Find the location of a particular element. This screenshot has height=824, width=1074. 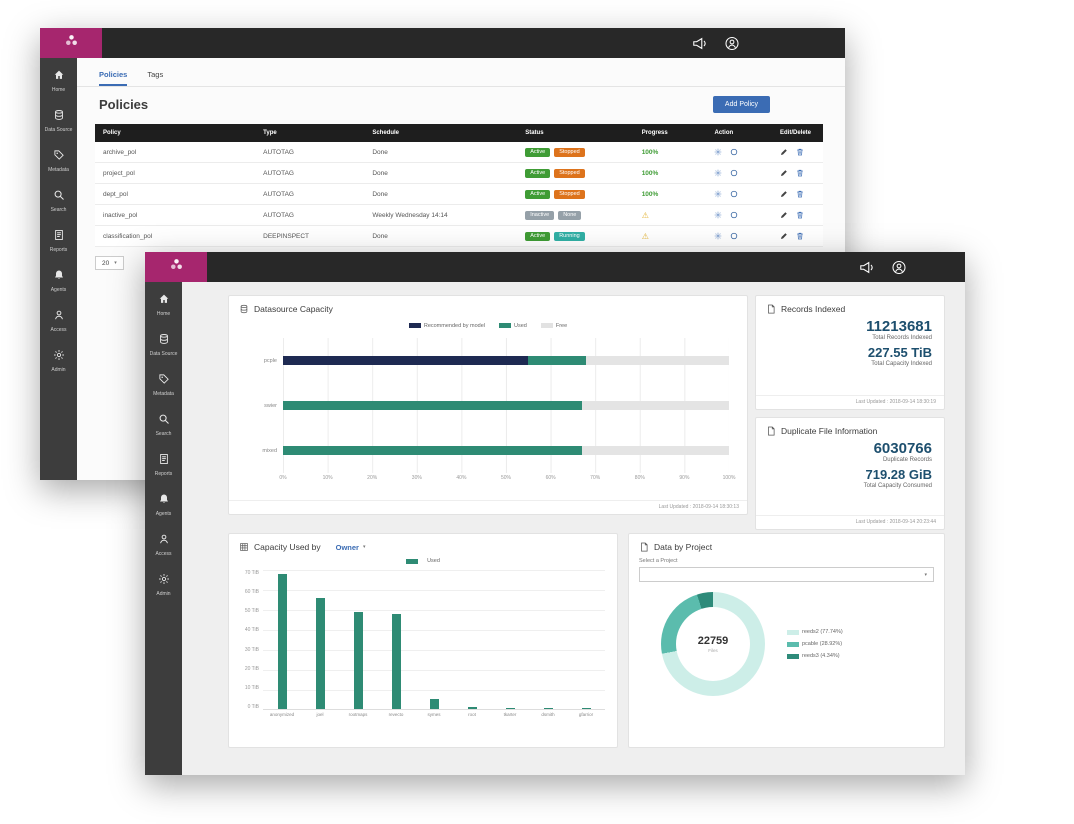

grid-icon is located at coordinates (244, 547).